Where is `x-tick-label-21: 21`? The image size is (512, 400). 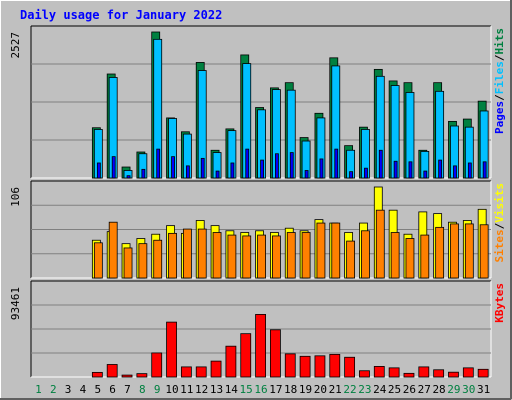
x-tick-label-21: 21 is located at coordinates (335, 389).